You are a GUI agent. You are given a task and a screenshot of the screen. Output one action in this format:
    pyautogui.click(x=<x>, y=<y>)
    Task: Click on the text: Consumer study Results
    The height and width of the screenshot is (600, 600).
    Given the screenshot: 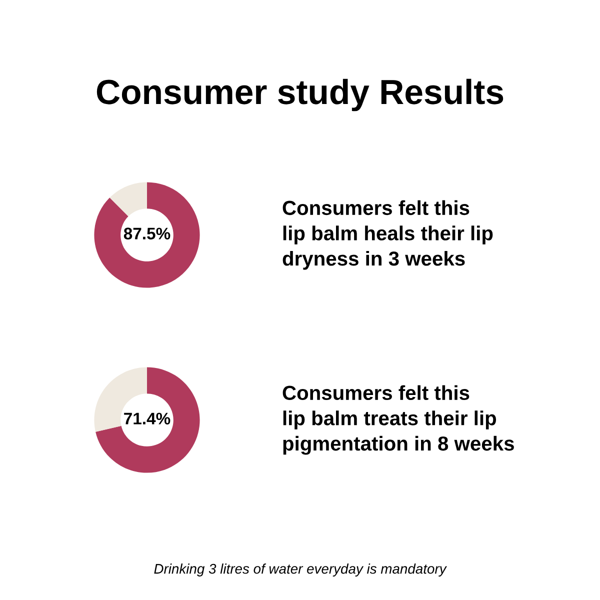 What is the action you would take?
    pyautogui.click(x=300, y=95)
    